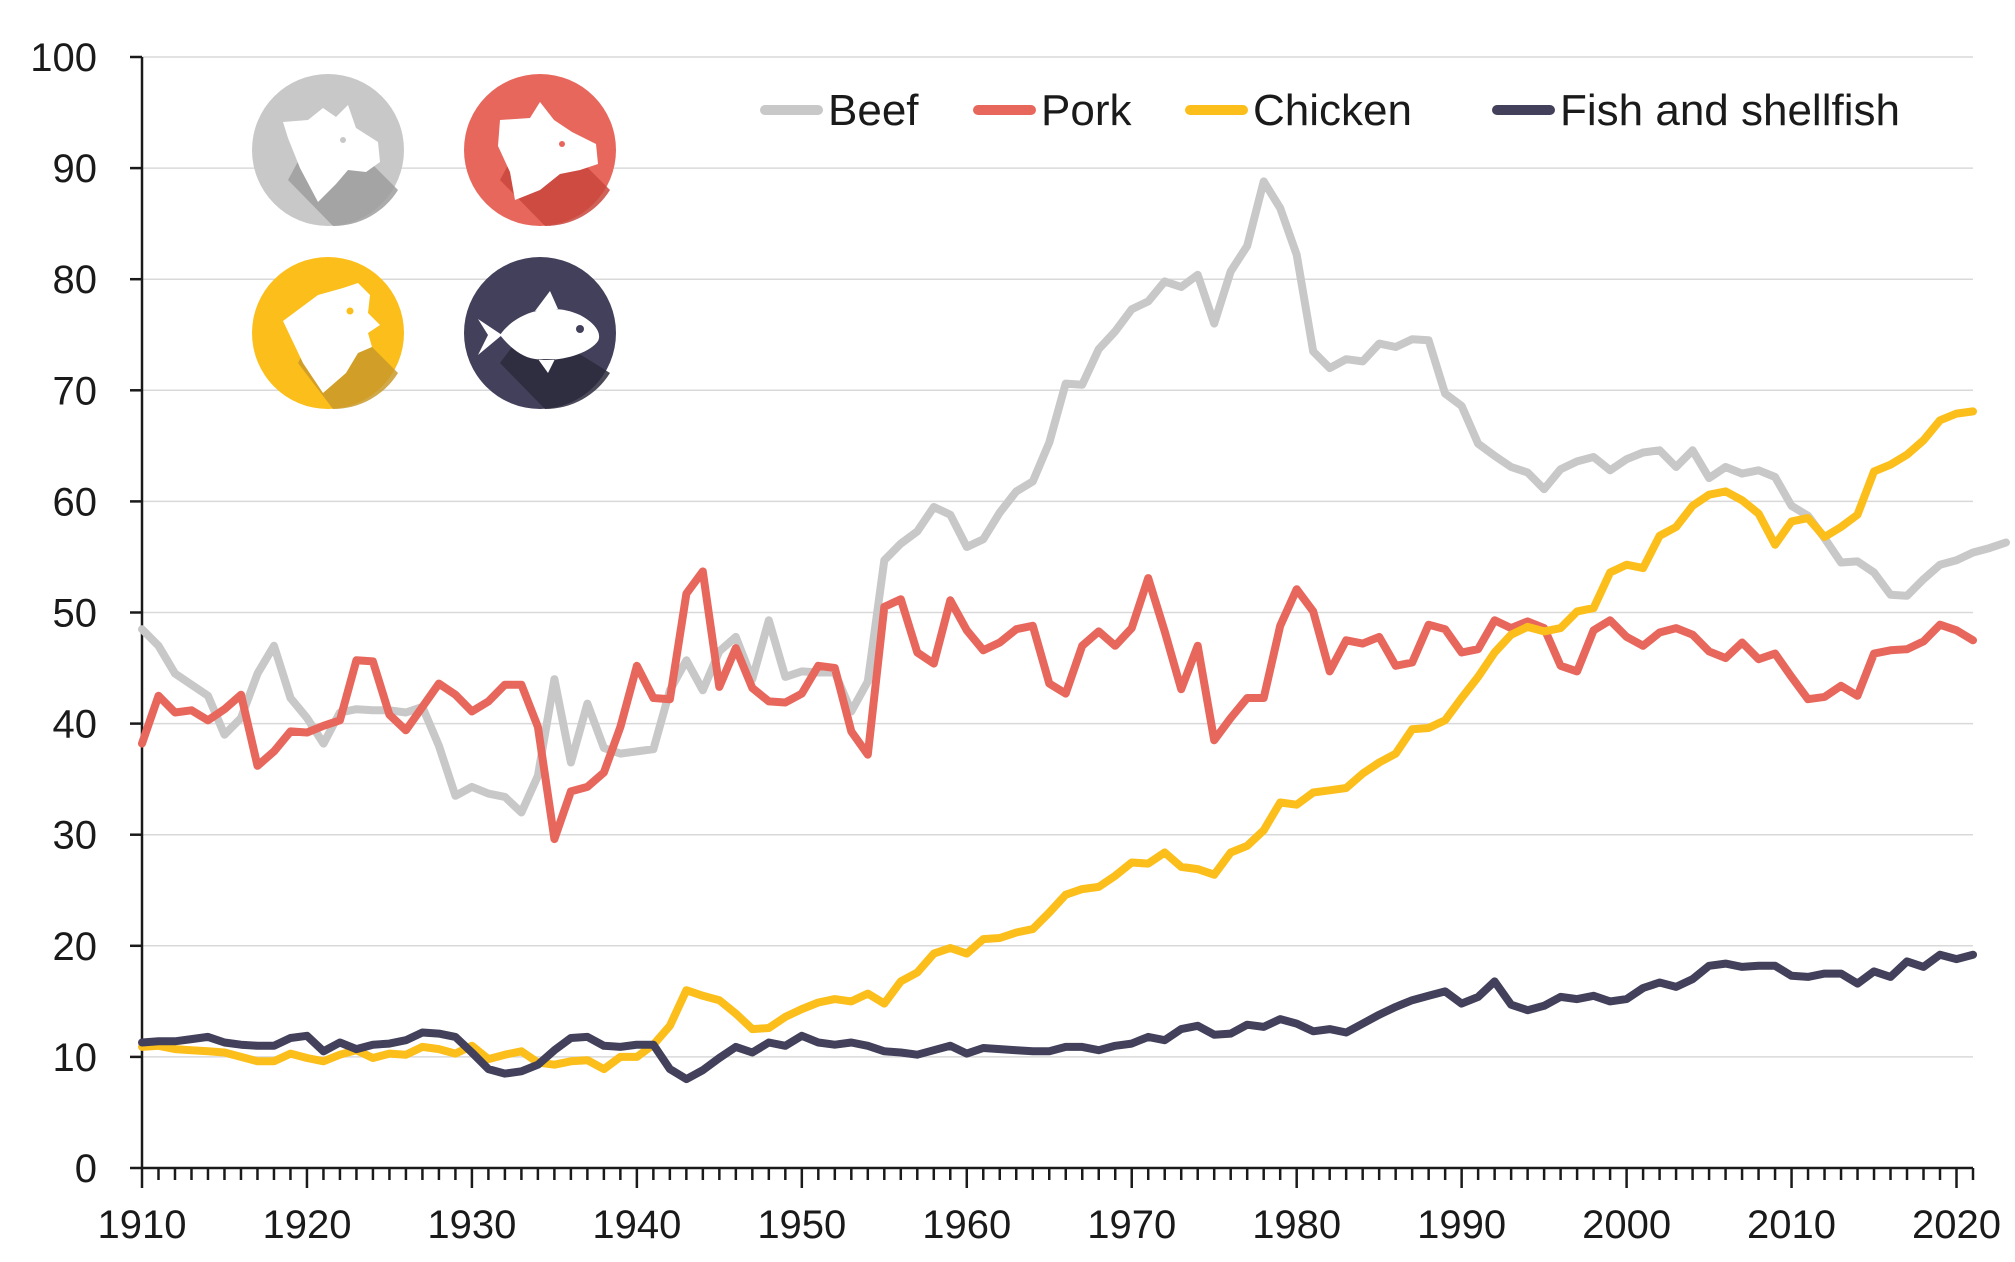 This screenshot has height=1262, width=2015. I want to click on legend-label-chicken: Chicken, so click(1332, 110).